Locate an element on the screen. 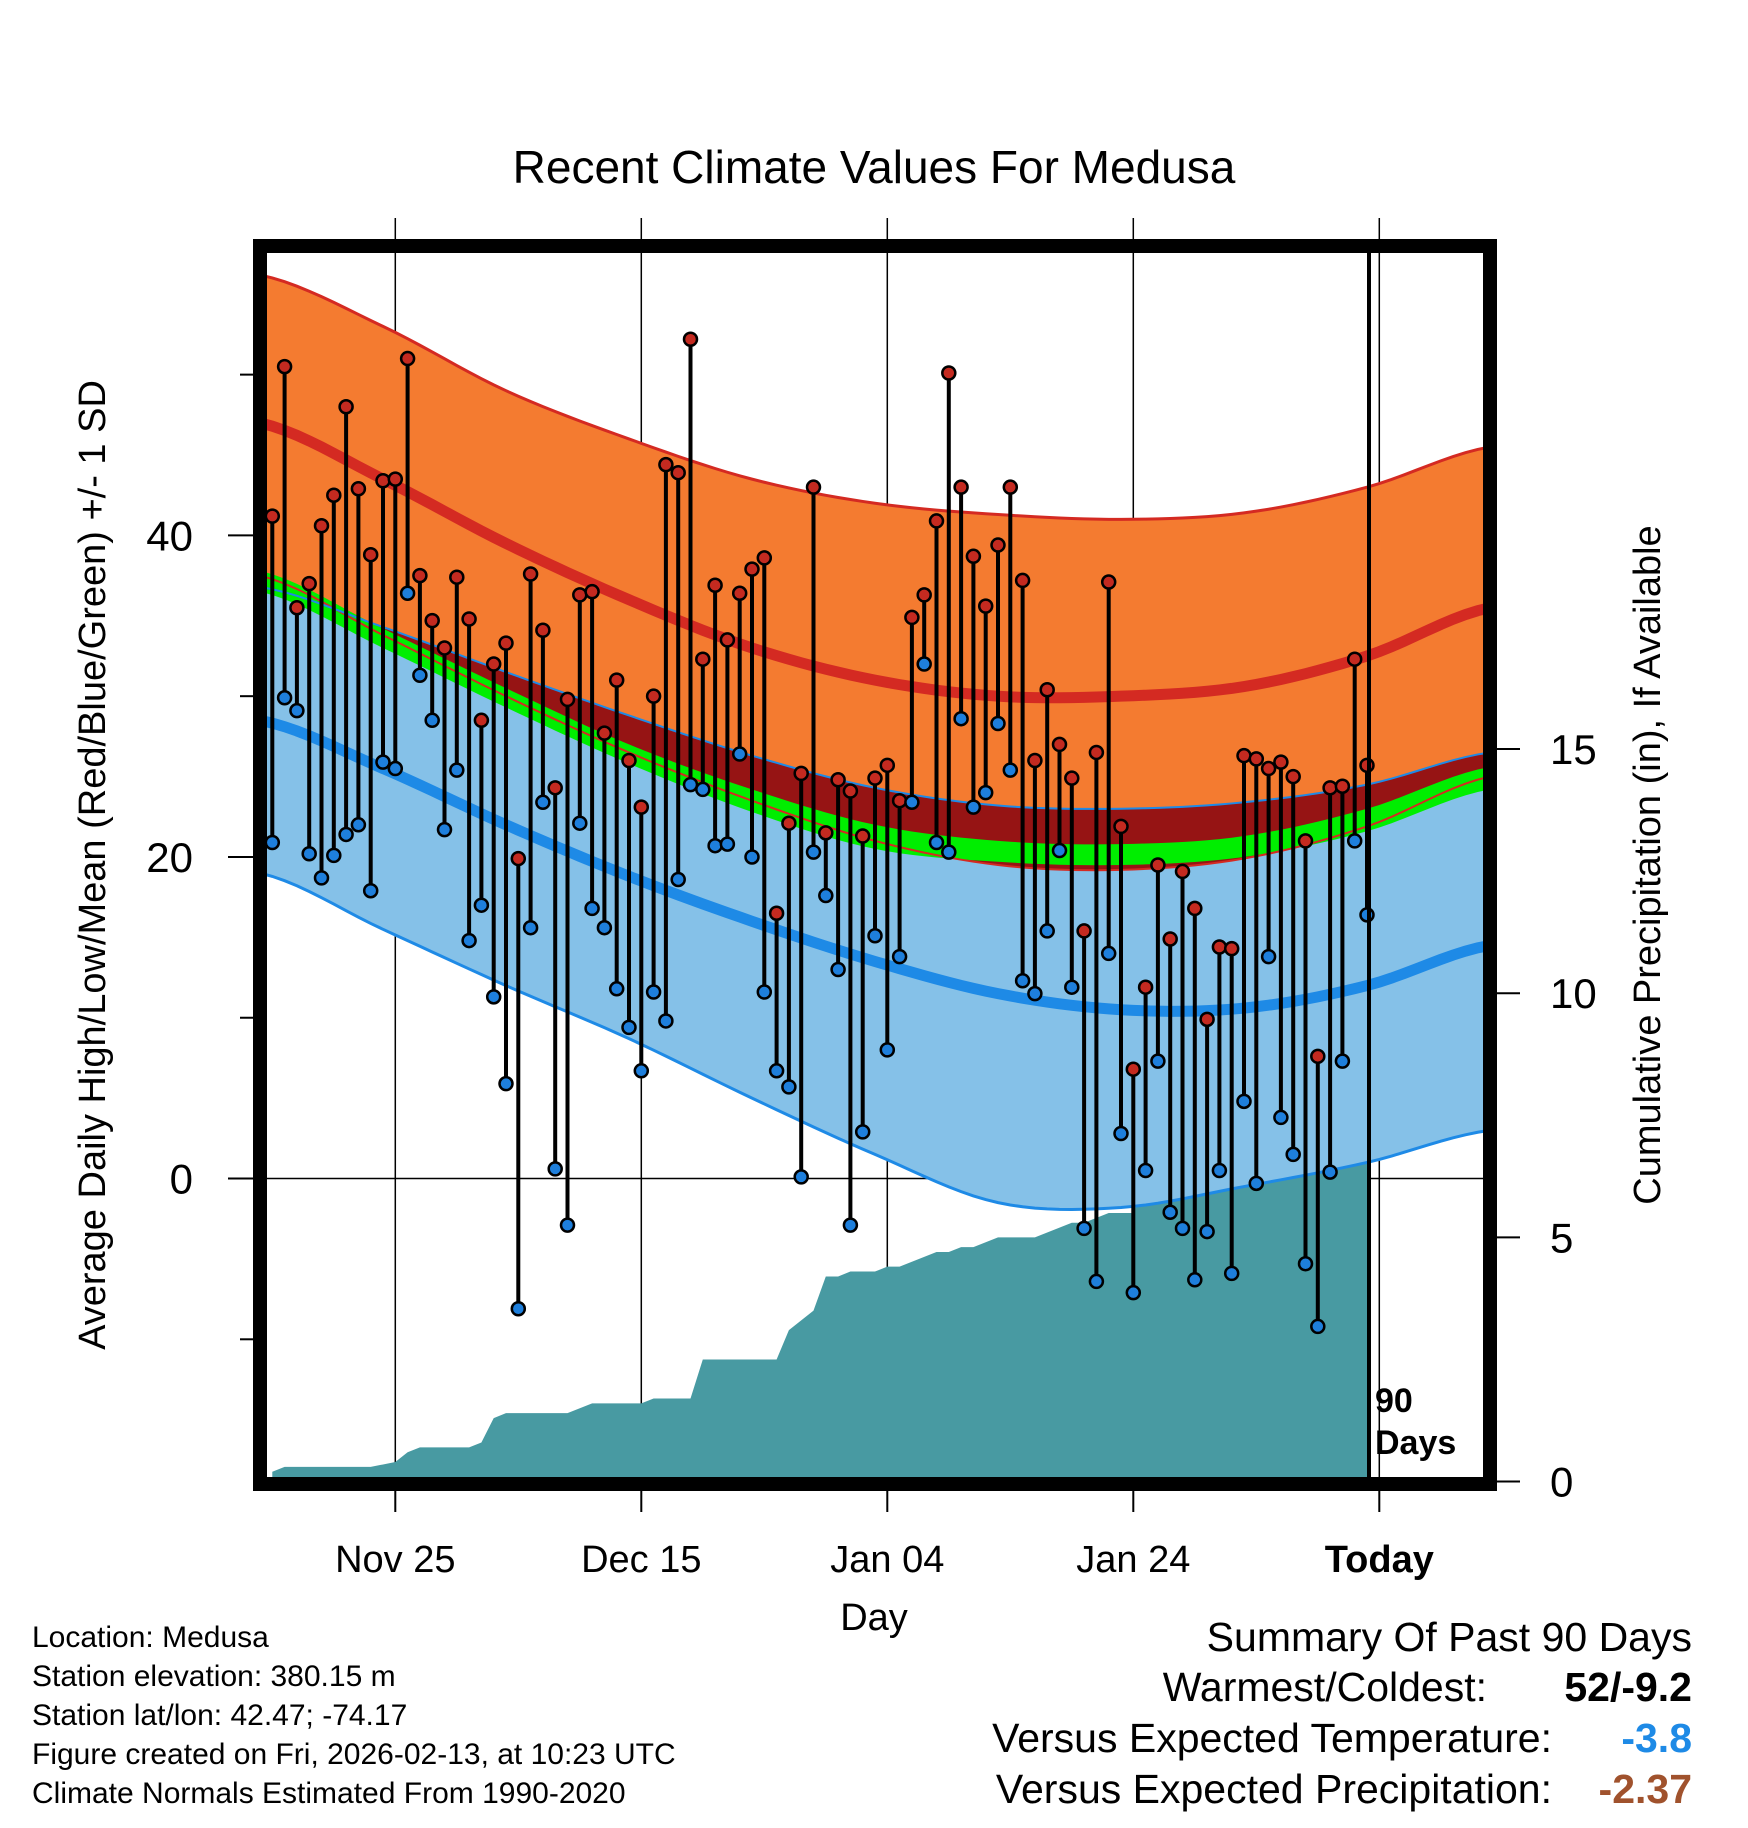 The height and width of the screenshot is (1828, 1748). temp-value: -3.8 is located at coordinates (1656, 1738).